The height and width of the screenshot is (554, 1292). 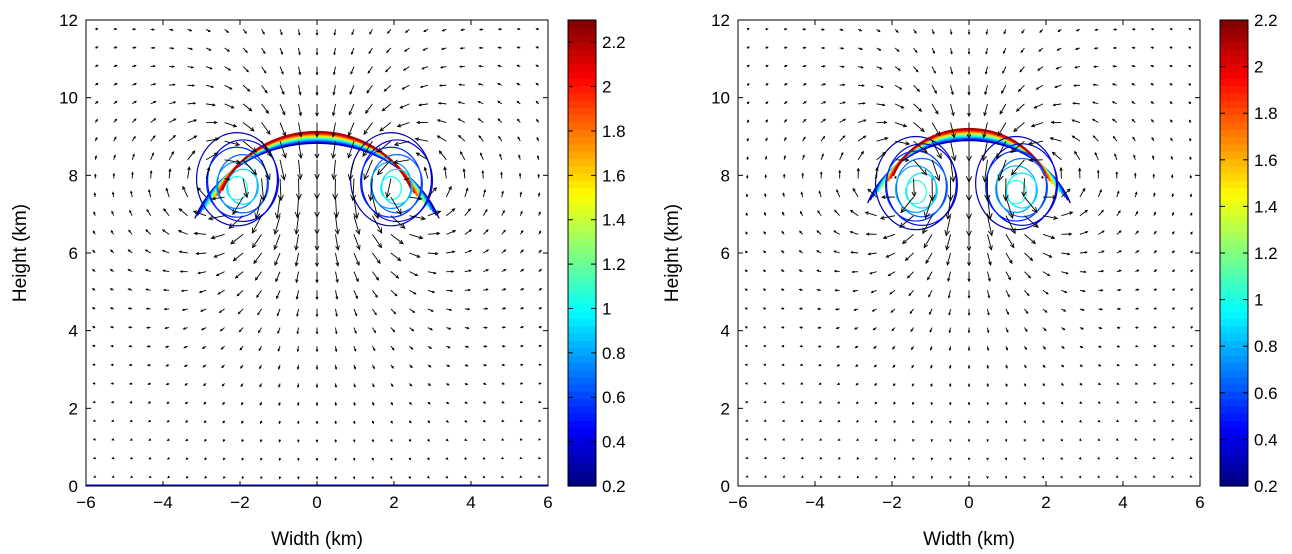 What do you see at coordinates (606, 308) in the screenshot?
I see `colorbar-tick-label: 1` at bounding box center [606, 308].